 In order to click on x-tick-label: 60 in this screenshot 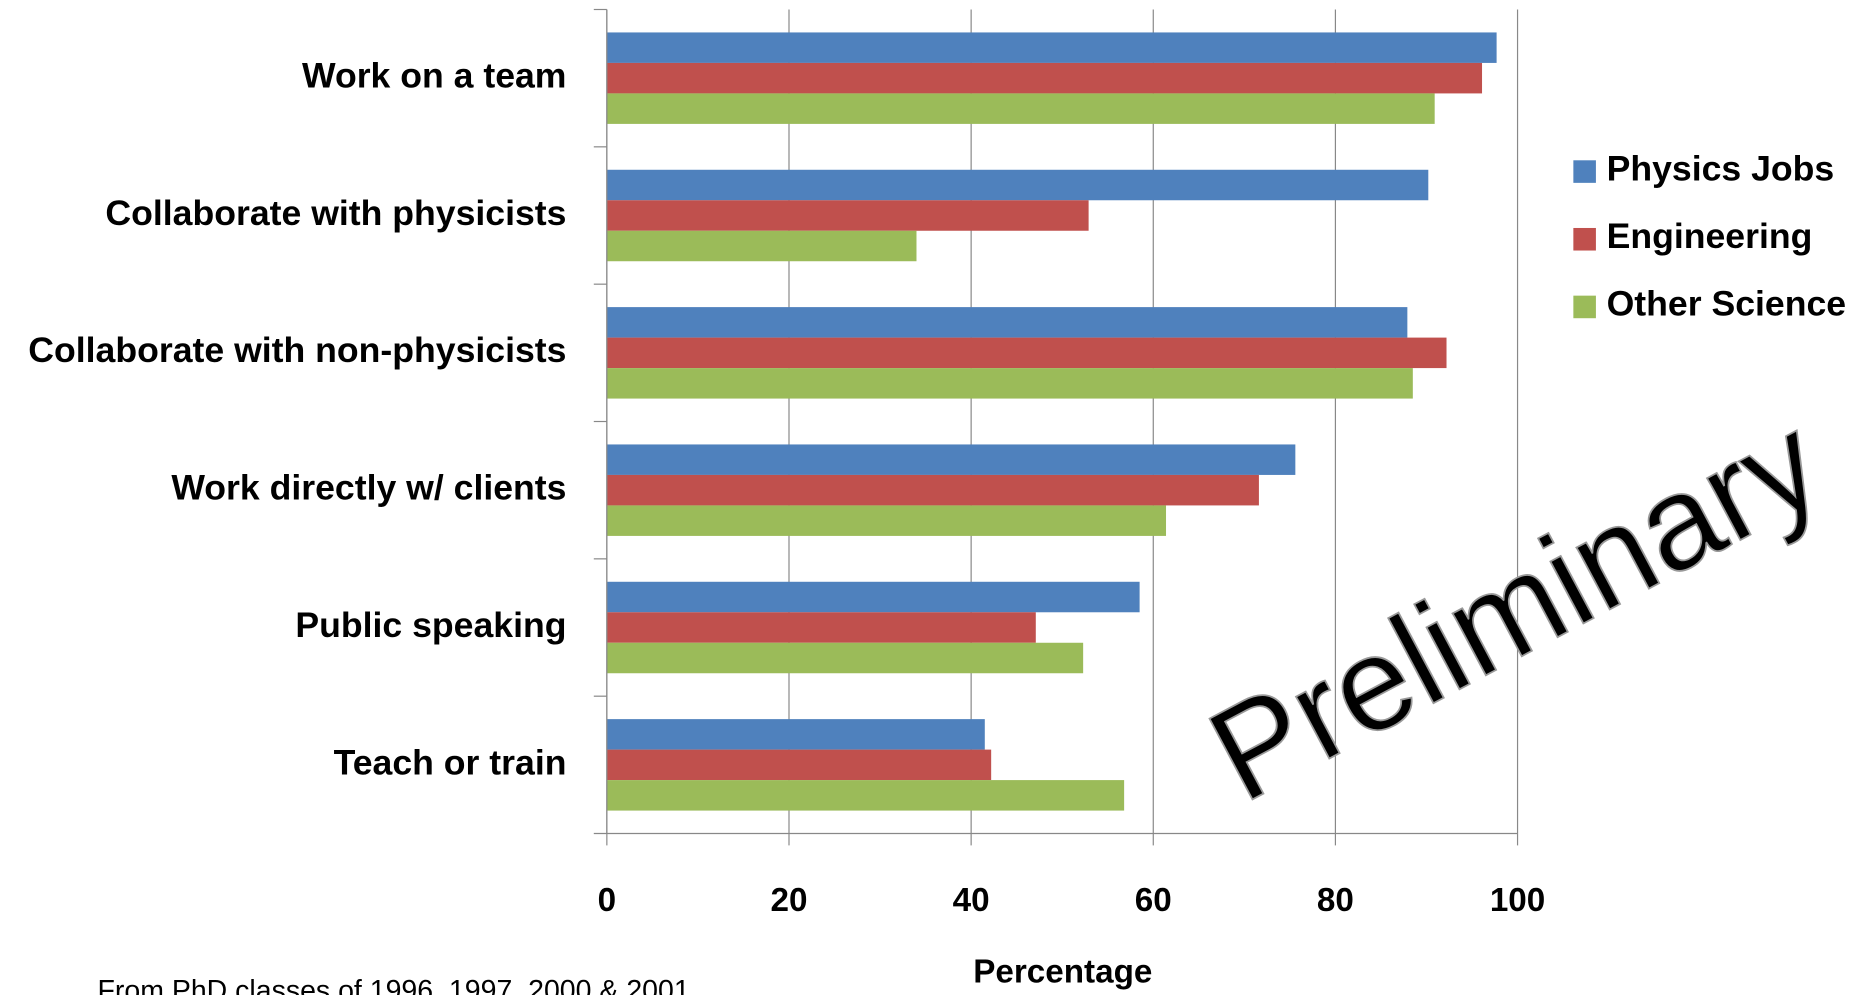, I will do `click(1153, 900)`.